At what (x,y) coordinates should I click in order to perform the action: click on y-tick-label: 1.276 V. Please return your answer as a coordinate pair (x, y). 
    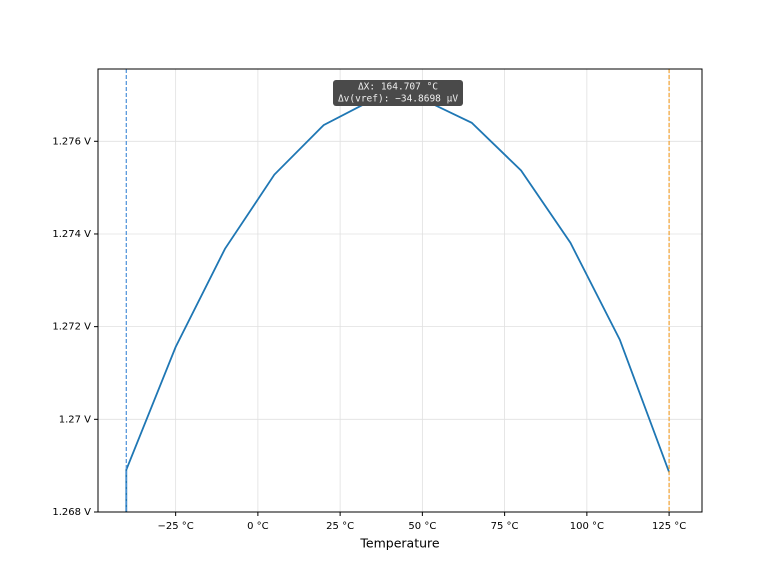
    Looking at the image, I should click on (71, 141).